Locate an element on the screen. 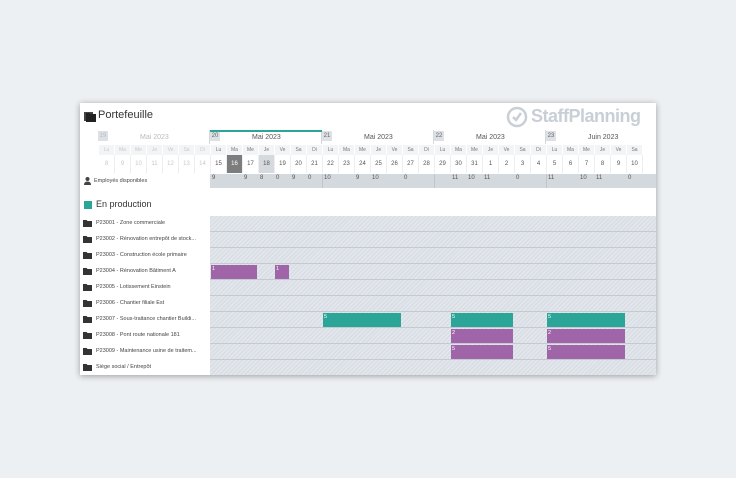 This screenshot has height=478, width=736. date-cell: 24 is located at coordinates (363, 164).